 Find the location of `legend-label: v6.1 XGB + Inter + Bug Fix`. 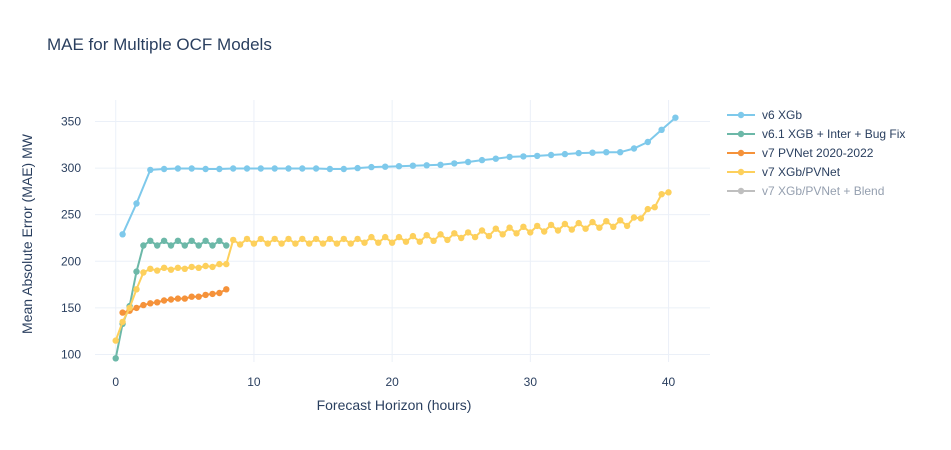

legend-label: v6.1 XGB + Inter + Bug Fix is located at coordinates (833, 134).